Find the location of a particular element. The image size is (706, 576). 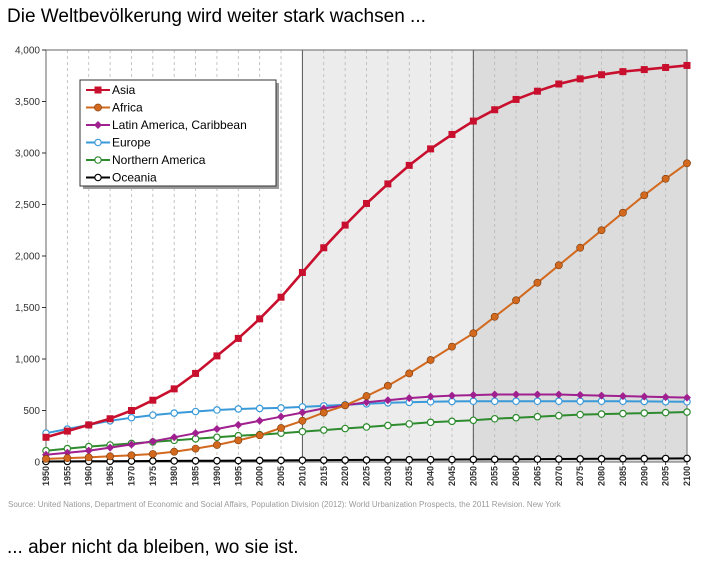

legend-label-africa: Africa is located at coordinates (127, 108).